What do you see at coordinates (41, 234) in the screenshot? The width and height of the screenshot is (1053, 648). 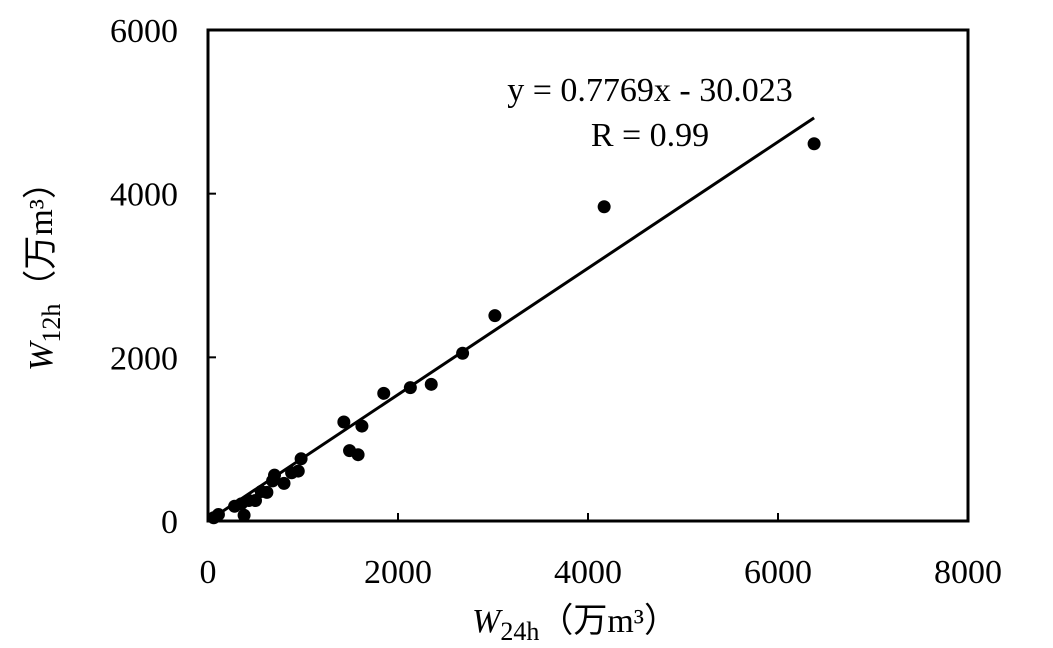 I see `y-axis-label-unit: （万m³）` at bounding box center [41, 234].